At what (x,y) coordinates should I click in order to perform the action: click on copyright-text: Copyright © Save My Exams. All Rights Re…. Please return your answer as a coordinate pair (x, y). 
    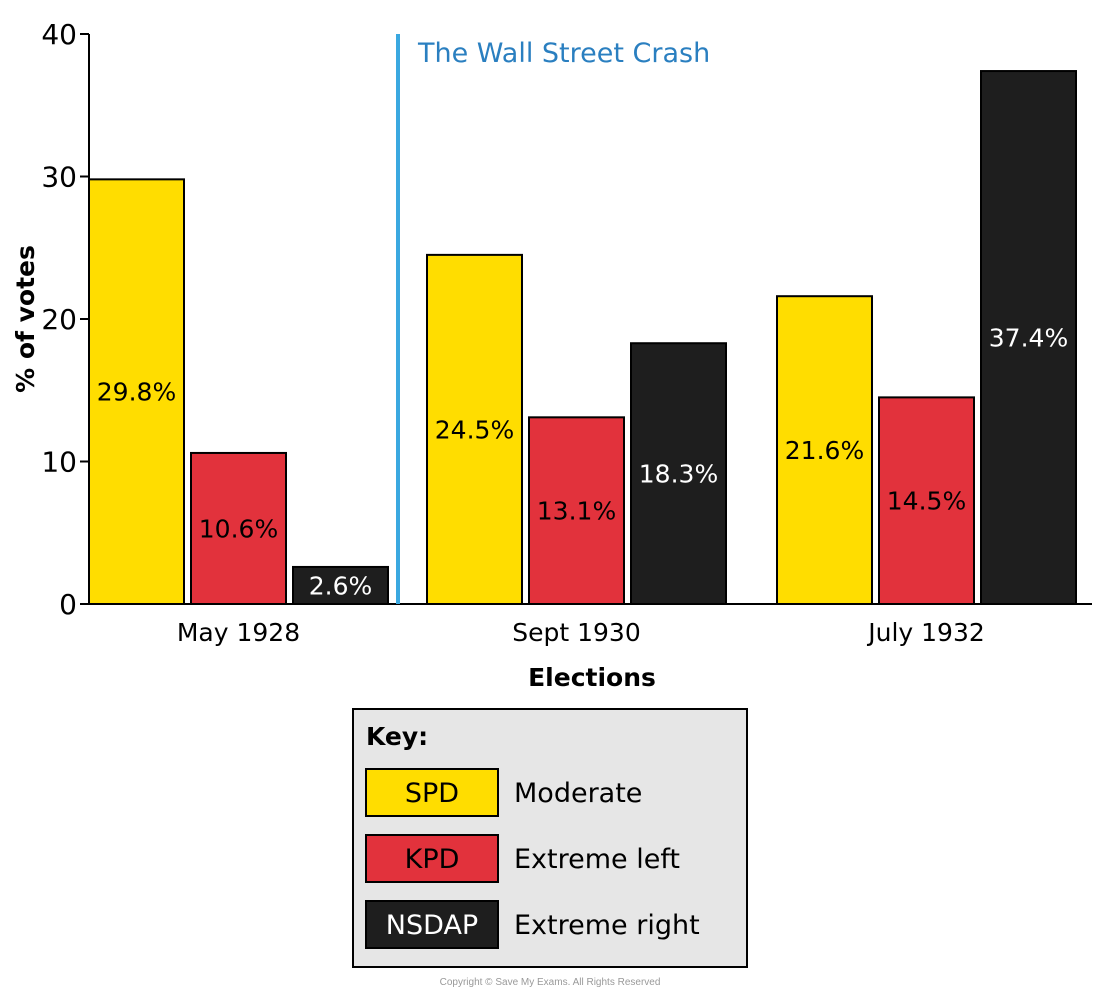
    Looking at the image, I should click on (550, 982).